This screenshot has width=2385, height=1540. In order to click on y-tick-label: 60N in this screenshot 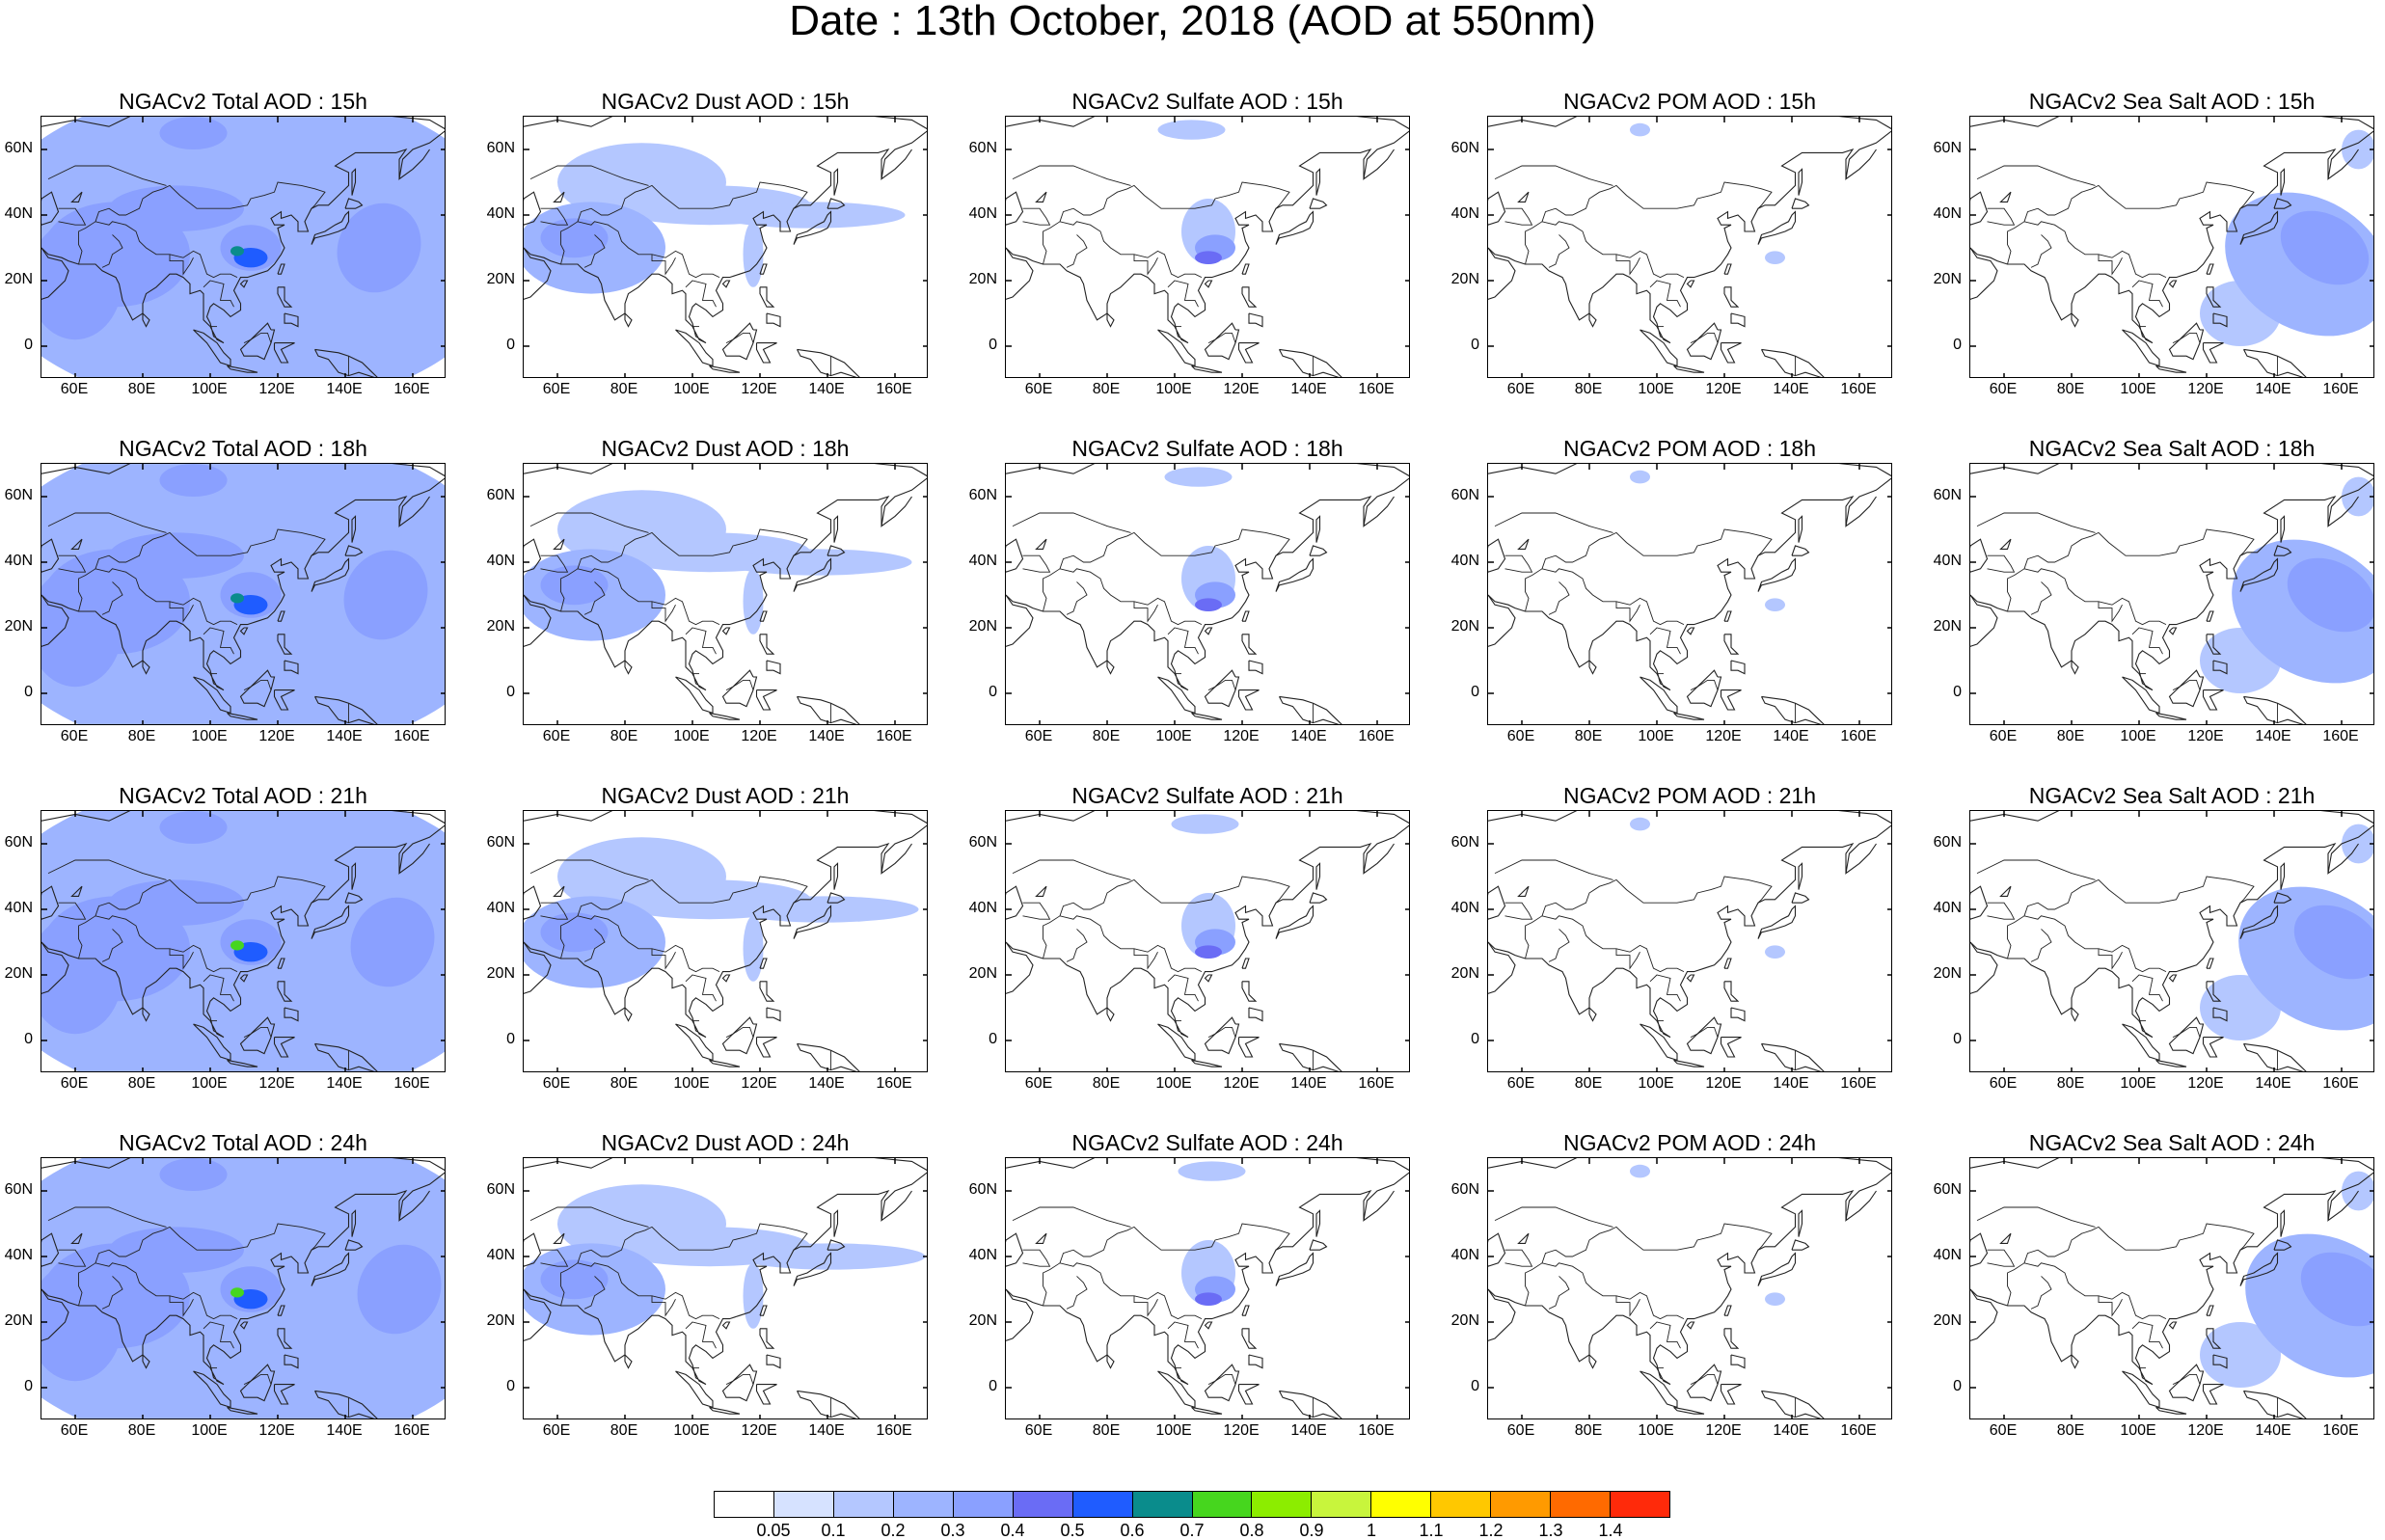, I will do `click(1464, 495)`.